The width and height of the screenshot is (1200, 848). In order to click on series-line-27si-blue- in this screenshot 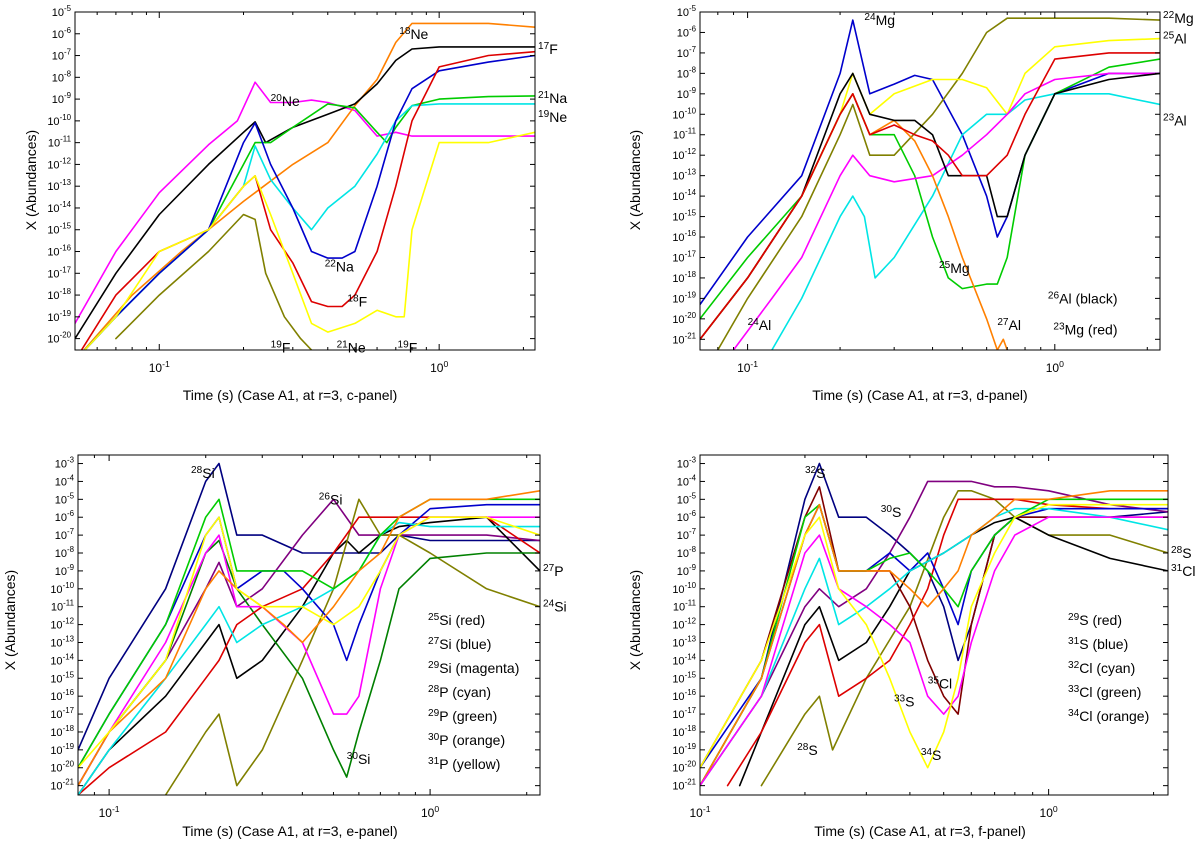, I will do `click(309, 636)`.